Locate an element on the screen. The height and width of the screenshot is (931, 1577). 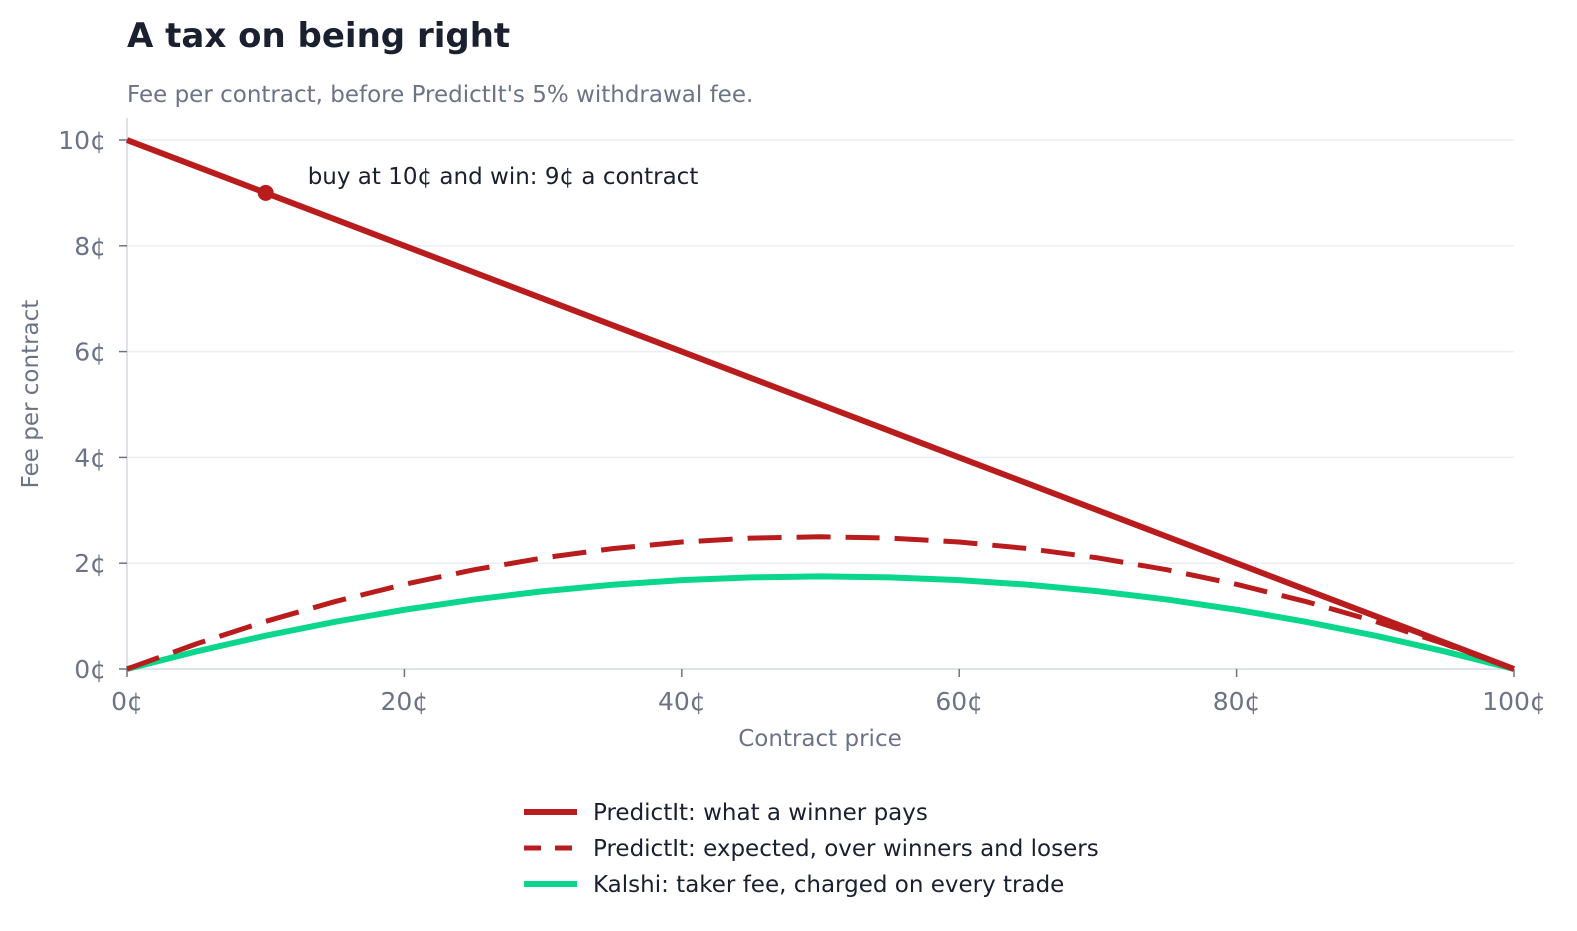
x-tick-label: 40¢ is located at coordinates (682, 701).